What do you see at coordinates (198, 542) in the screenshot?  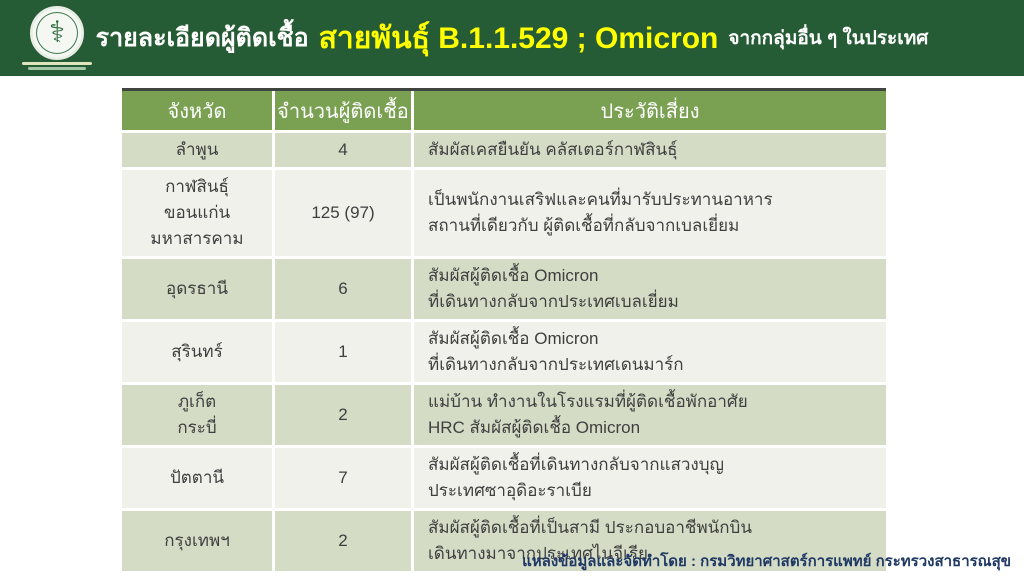 I see `cell-province: กรุงเทพฯ` at bounding box center [198, 542].